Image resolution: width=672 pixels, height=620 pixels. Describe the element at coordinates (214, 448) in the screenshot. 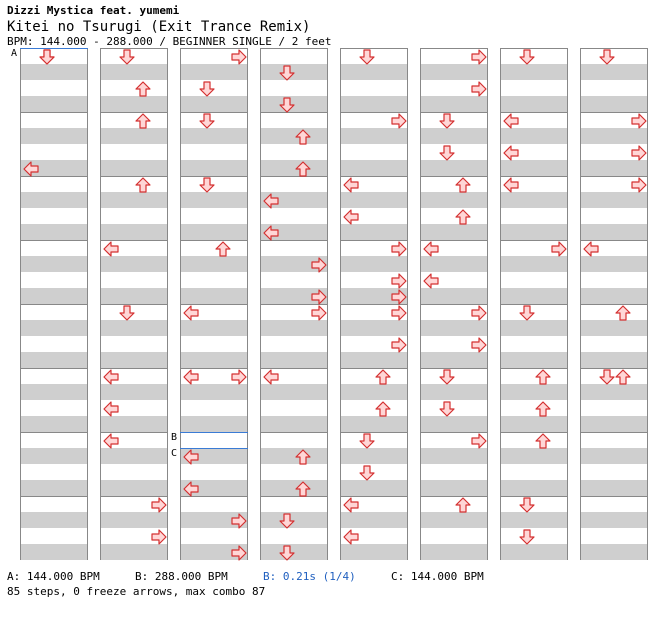

I see `bpm-marker-c-line` at that location.